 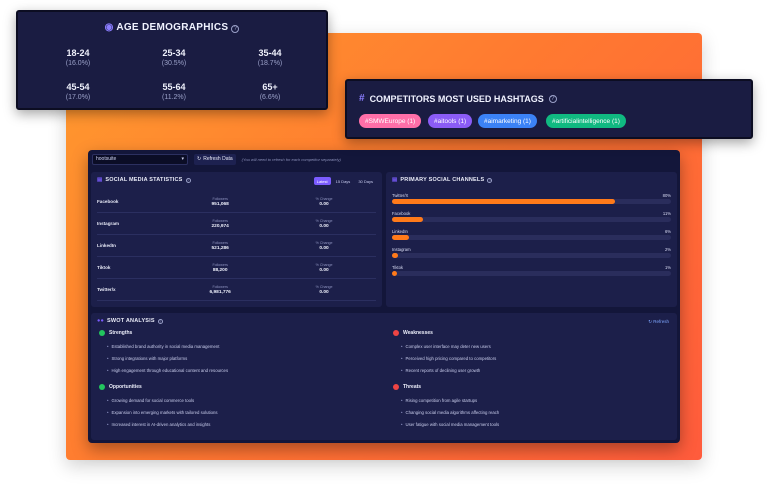 What do you see at coordinates (236, 290) in the screenshot?
I see `stats-row: Twitter/x Followers 6,981,776% Change 0.00` at bounding box center [236, 290].